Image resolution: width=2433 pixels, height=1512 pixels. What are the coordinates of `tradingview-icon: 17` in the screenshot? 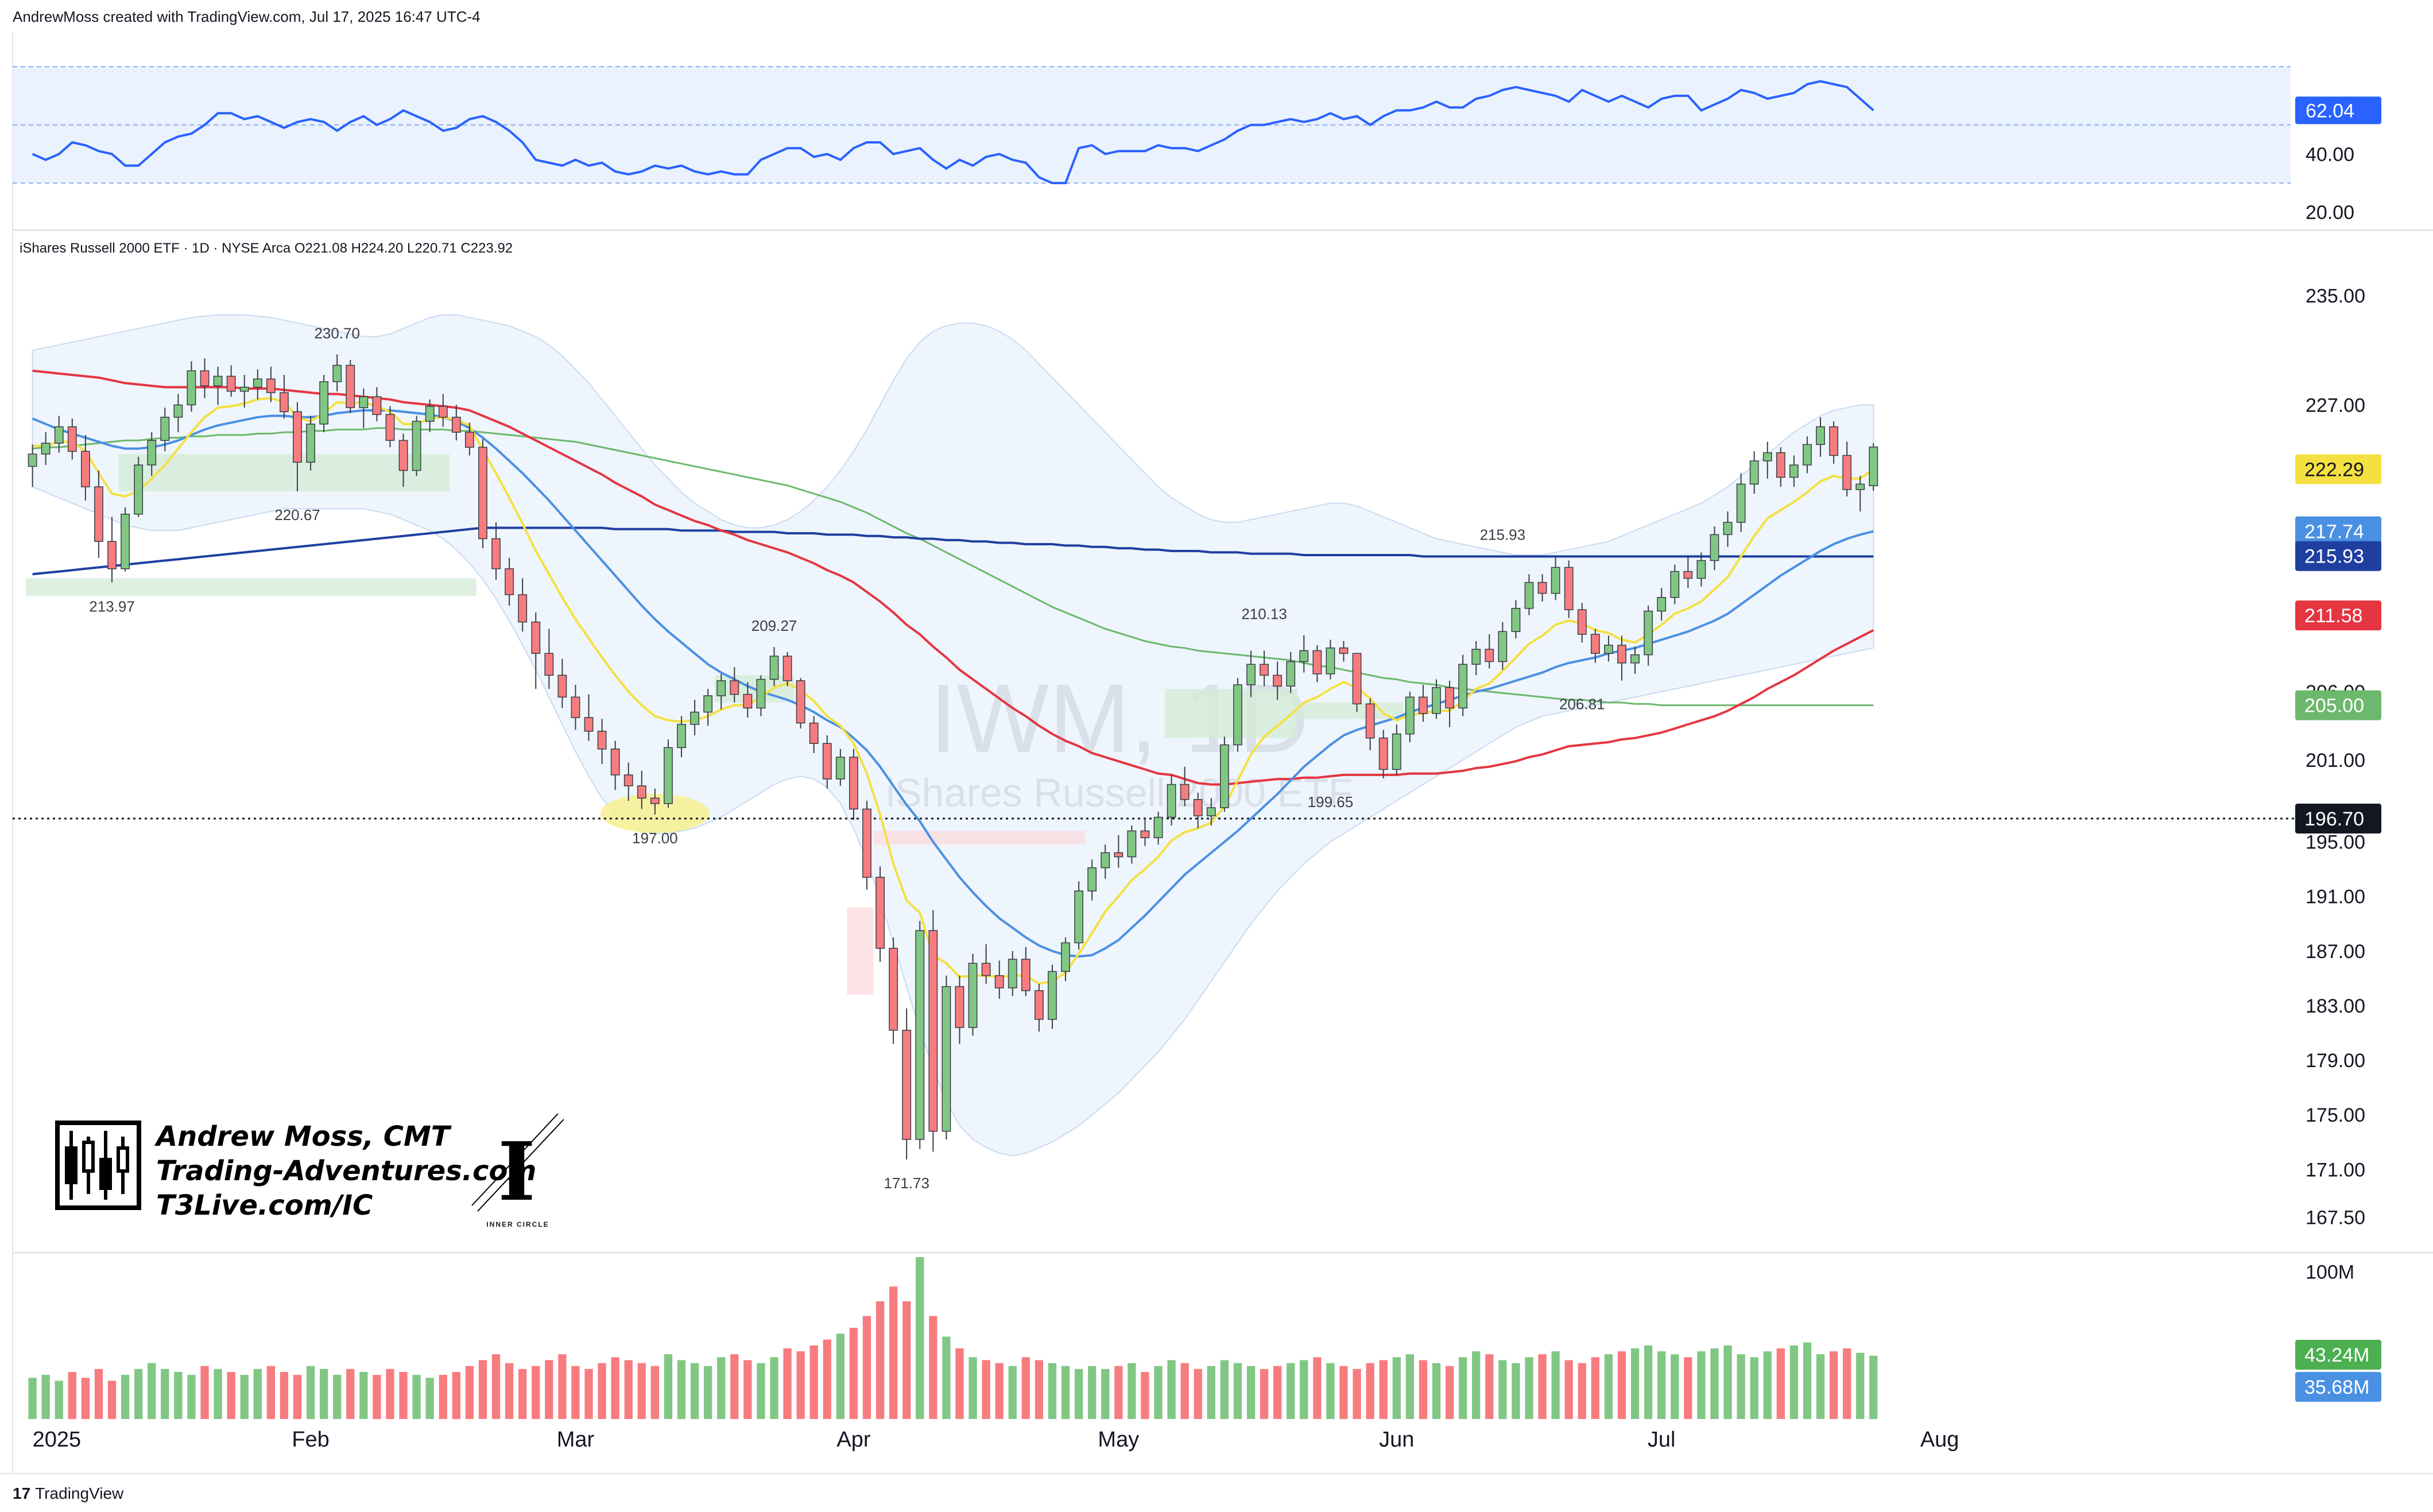 It's located at (22, 1493).